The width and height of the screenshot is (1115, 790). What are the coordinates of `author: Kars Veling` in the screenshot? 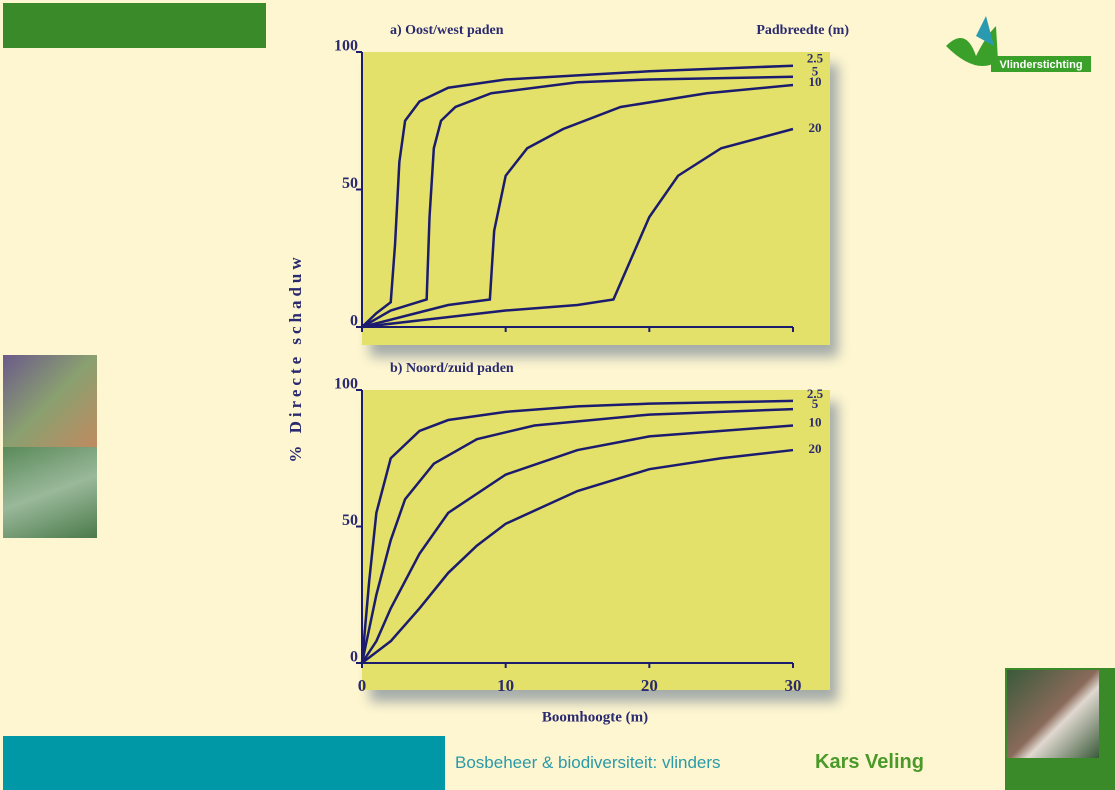 It's located at (869, 762).